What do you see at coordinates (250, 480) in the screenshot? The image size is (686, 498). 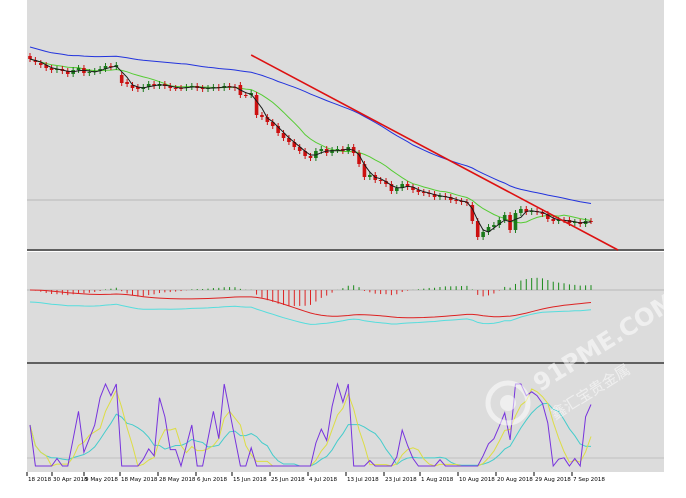 I see `x-tick-label: 15 Jun 2018` at bounding box center [250, 480].